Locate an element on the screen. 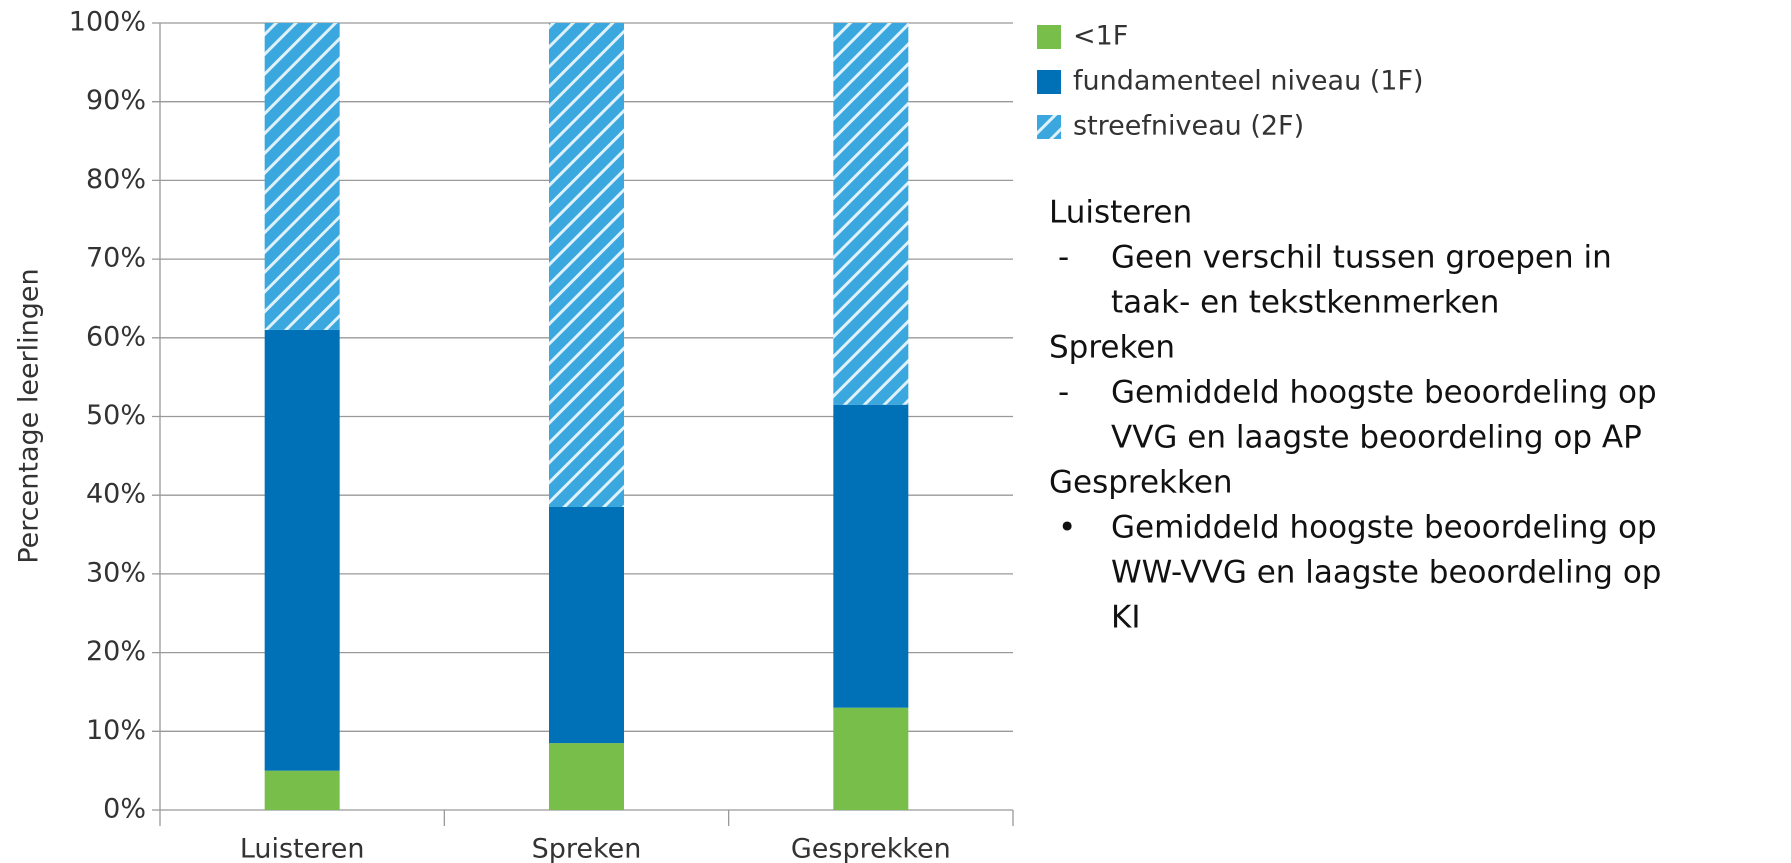  x-tick-label: Gesprekken is located at coordinates (871, 848).